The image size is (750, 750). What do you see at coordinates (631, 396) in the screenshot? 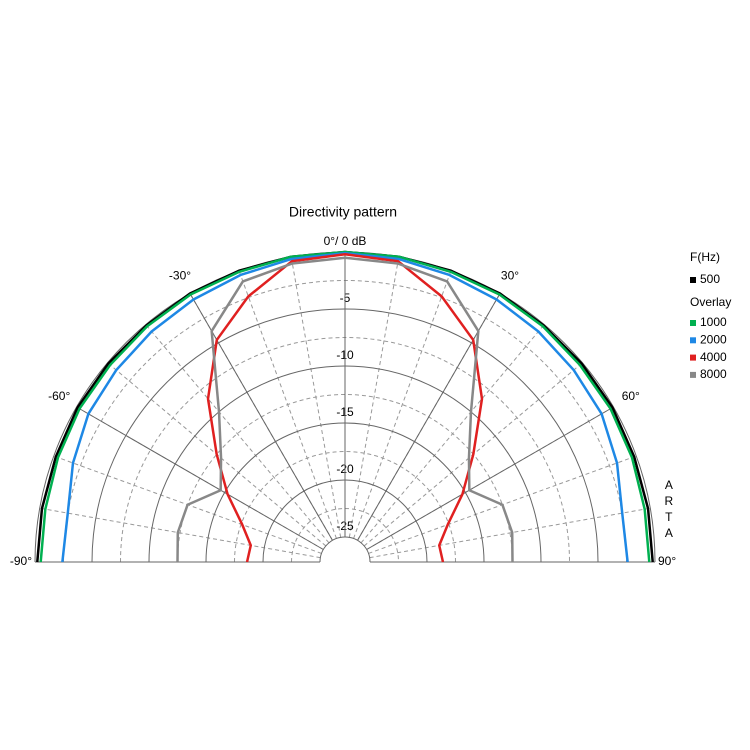
I see `theta-tick-label: 60°` at bounding box center [631, 396].